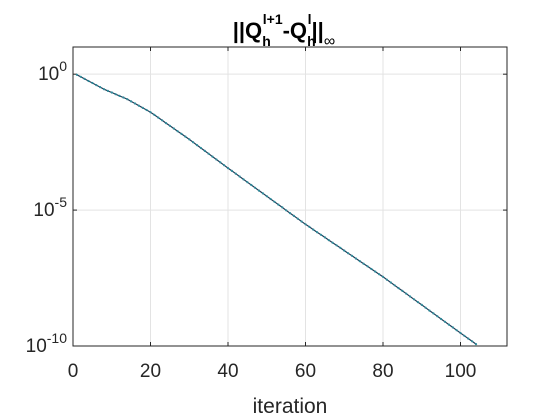 Image resolution: width=560 pixels, height=420 pixels. Describe the element at coordinates (272, 371) in the screenshot. I see `x-tick-labels: 0 20 40 60 80 100` at that location.